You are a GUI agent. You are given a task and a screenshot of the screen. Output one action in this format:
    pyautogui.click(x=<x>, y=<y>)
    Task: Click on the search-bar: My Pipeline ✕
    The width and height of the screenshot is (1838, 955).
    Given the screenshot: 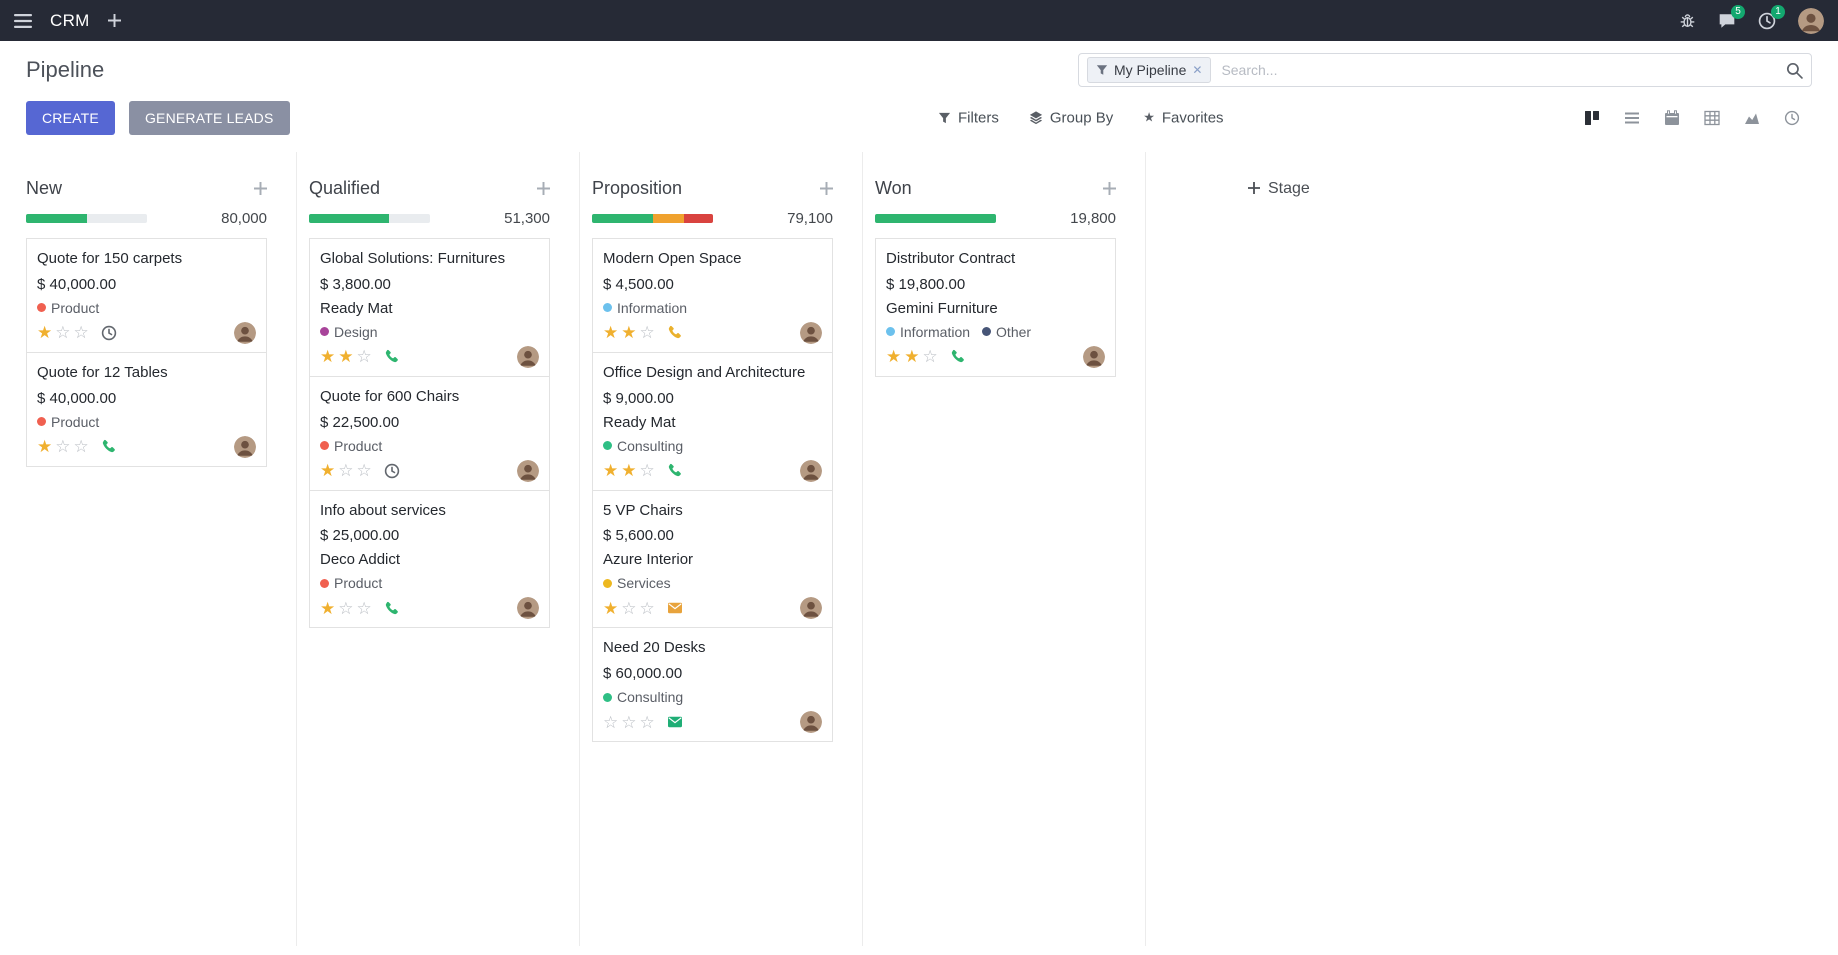 What is the action you would take?
    pyautogui.click(x=1445, y=70)
    